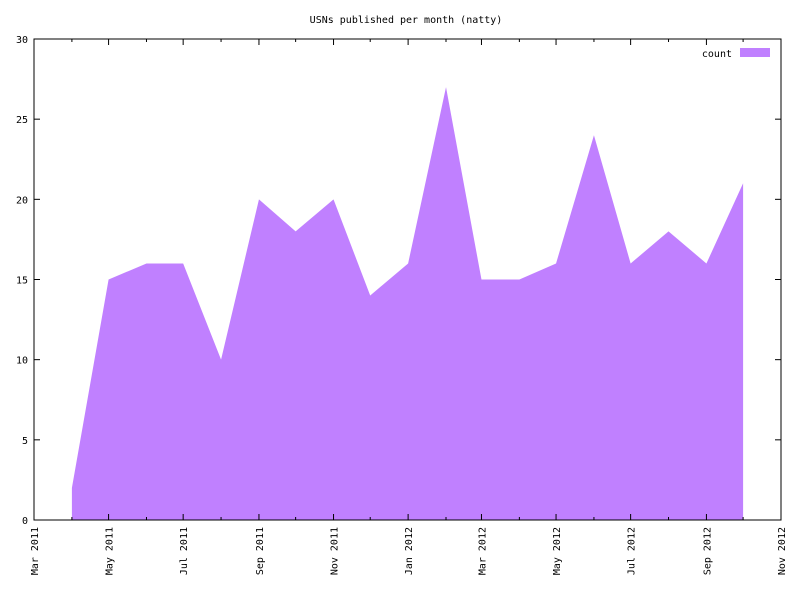 Image resolution: width=800 pixels, height=605 pixels. Describe the element at coordinates (755, 52) in the screenshot. I see `legend-swatch` at that location.